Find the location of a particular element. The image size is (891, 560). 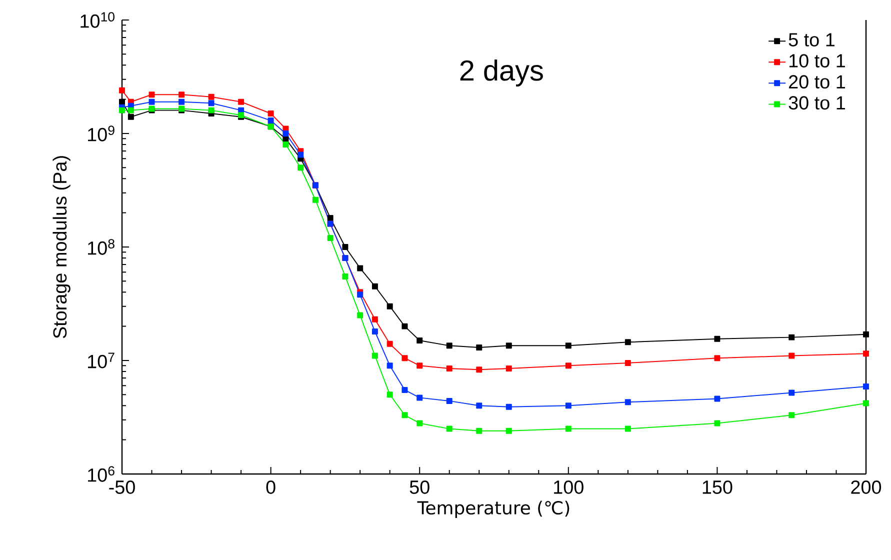

legend-label: 5 to 1 is located at coordinates (811, 39).